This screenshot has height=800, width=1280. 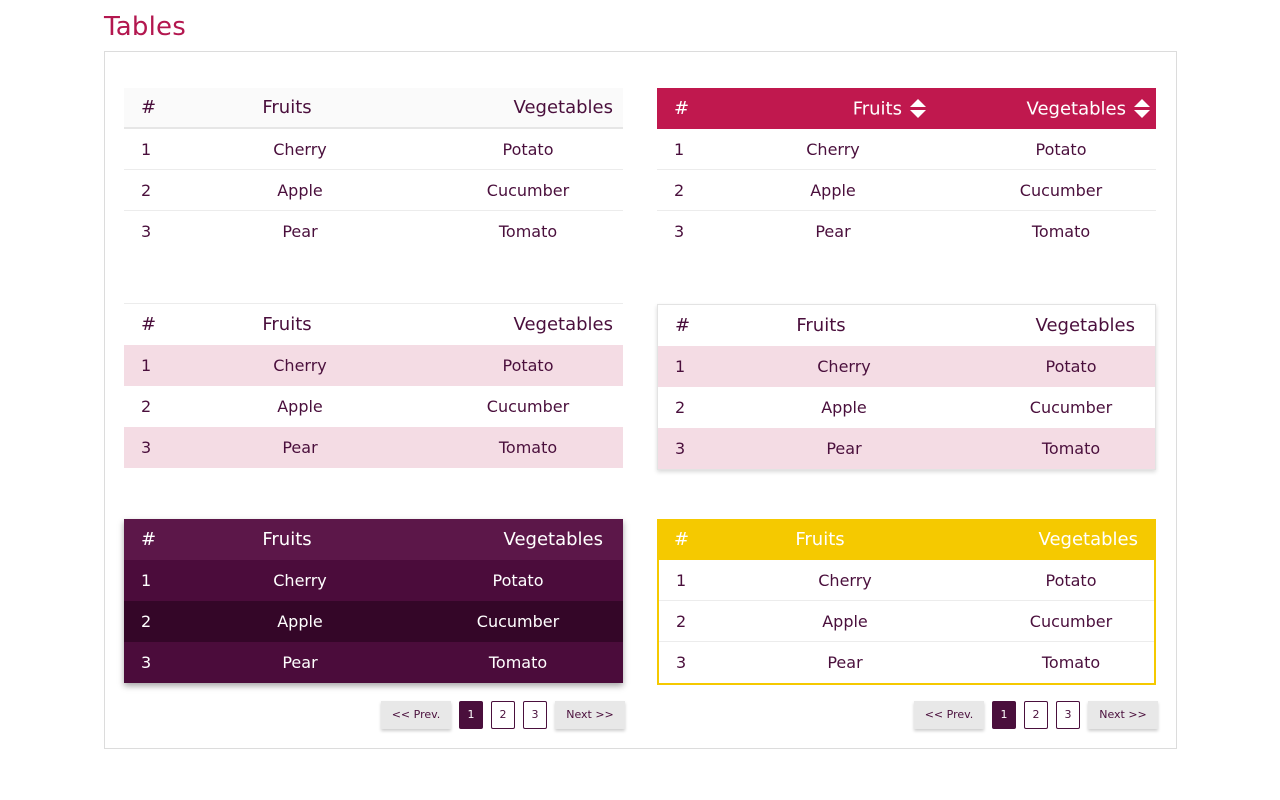 What do you see at coordinates (1076, 109) in the screenshot?
I see `header-vegetables-label: Vegetables` at bounding box center [1076, 109].